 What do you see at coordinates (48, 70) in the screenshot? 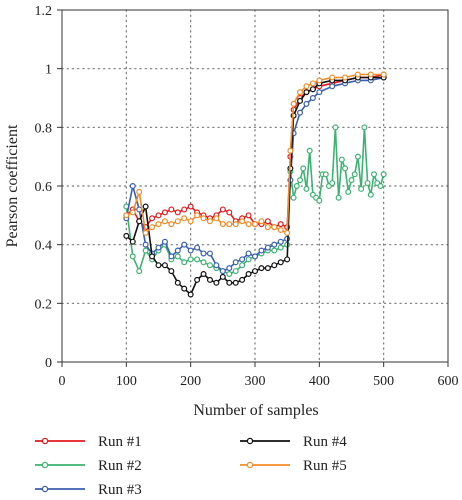
I see `y-tick-label: 1` at bounding box center [48, 70].